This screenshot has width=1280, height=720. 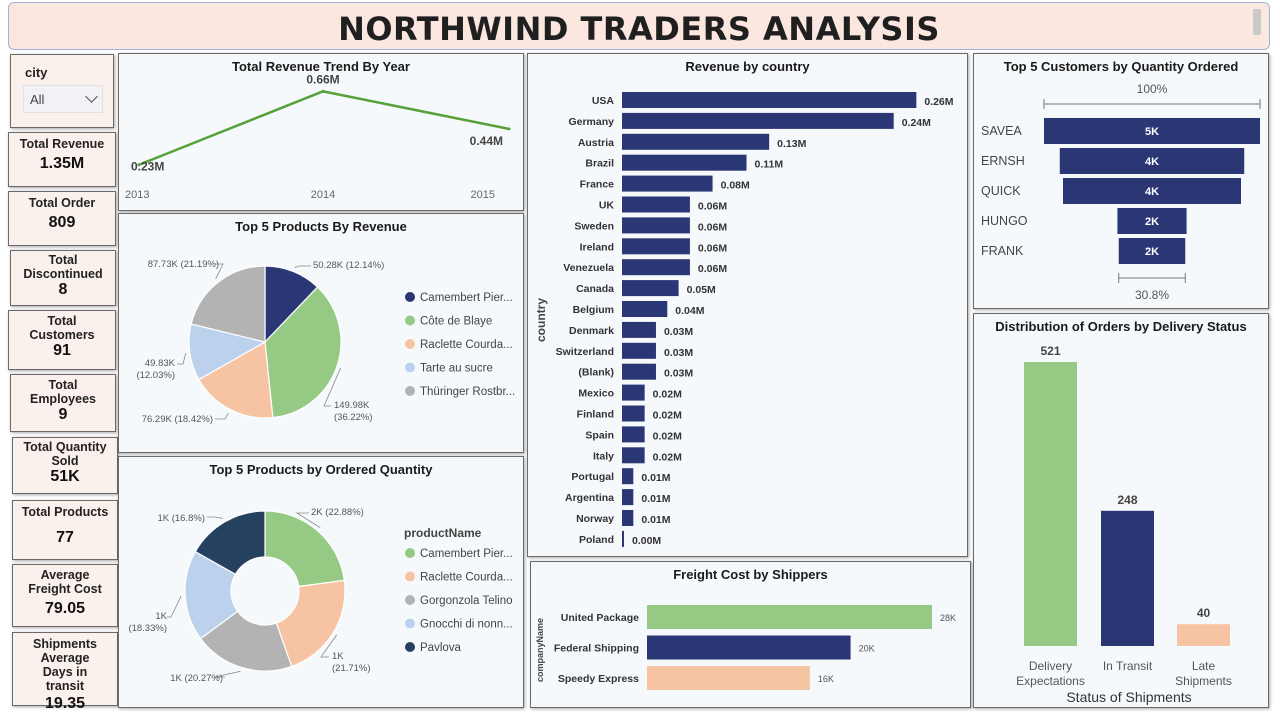 I want to click on kpi-total-customers: Total Customers 91, so click(x=62, y=340).